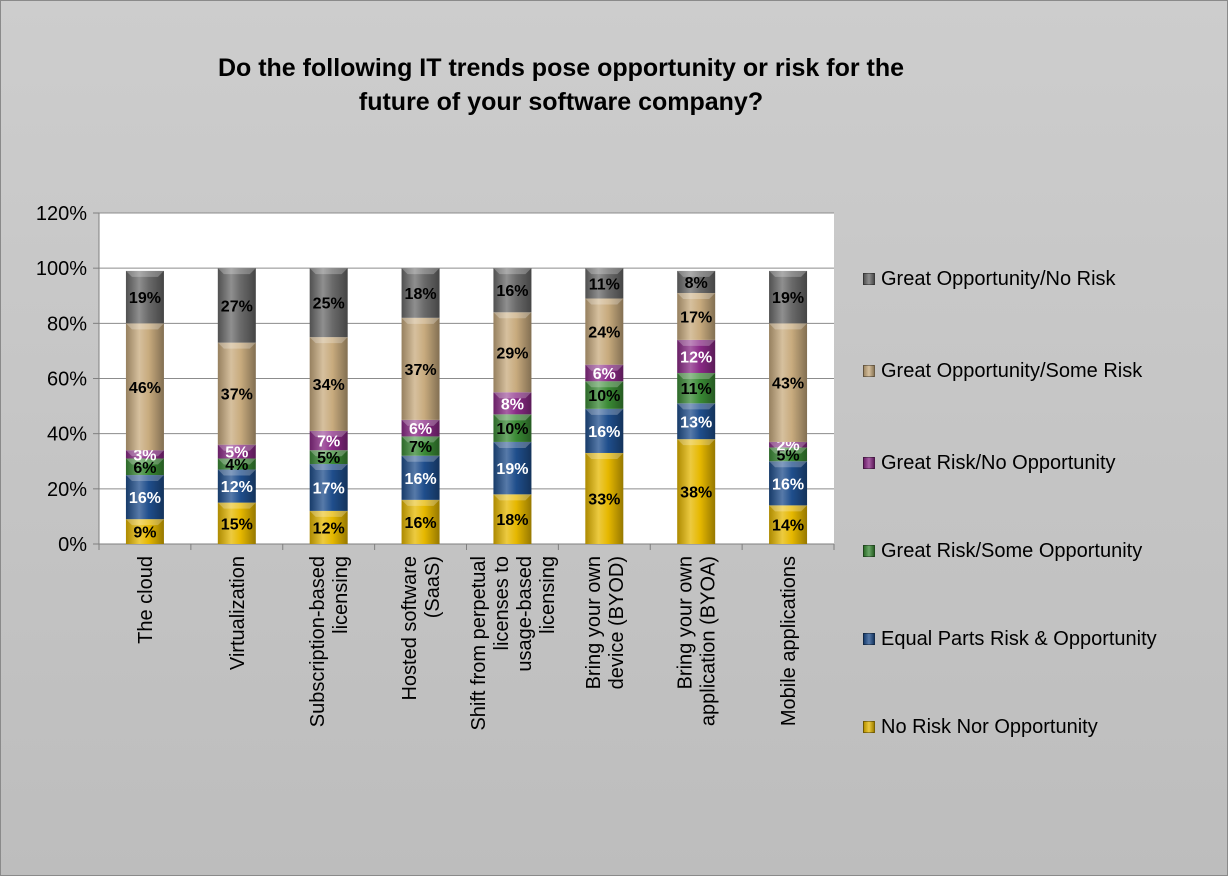 The image size is (1228, 876). I want to click on x-category-label: The cloud, so click(146, 600).